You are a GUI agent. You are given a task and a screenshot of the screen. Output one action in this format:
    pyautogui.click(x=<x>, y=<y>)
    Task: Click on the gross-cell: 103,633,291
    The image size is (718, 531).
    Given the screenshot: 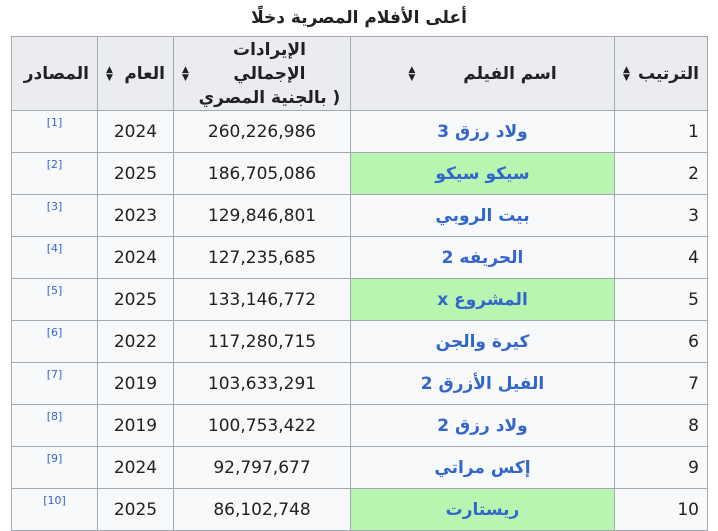 What is the action you would take?
    pyautogui.click(x=262, y=383)
    